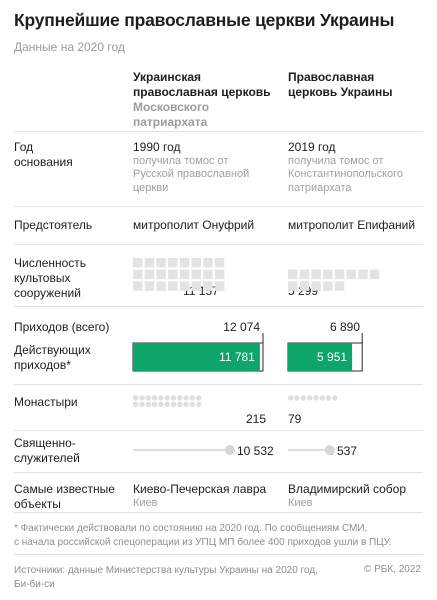 The height and width of the screenshot is (600, 437). Describe the element at coordinates (202, 92) in the screenshot. I see `column-header-line: православная церковь` at that location.